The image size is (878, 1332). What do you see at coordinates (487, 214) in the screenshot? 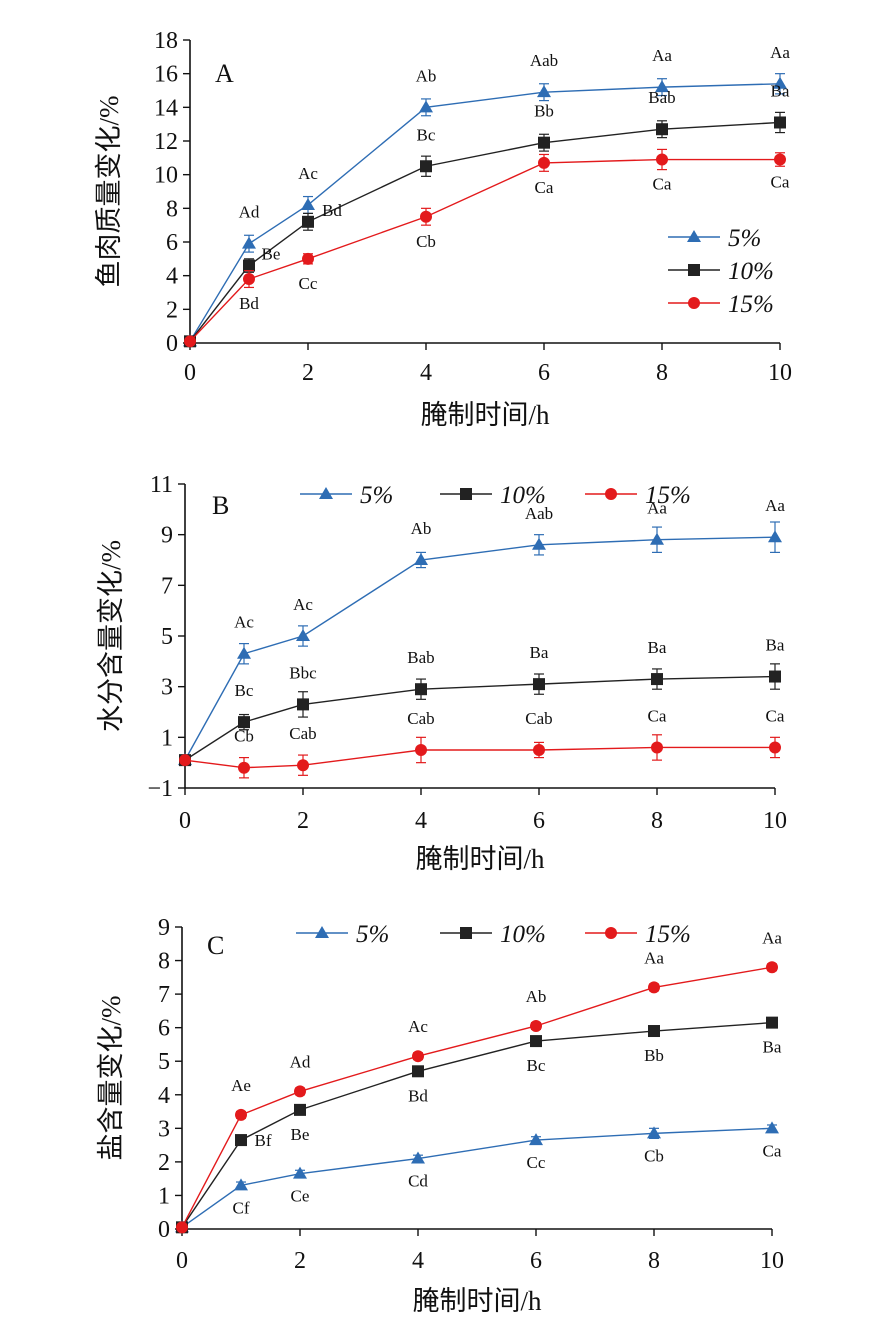
I see `series-10pct: Be Bd Bc Bb Bab Ba` at bounding box center [487, 214].